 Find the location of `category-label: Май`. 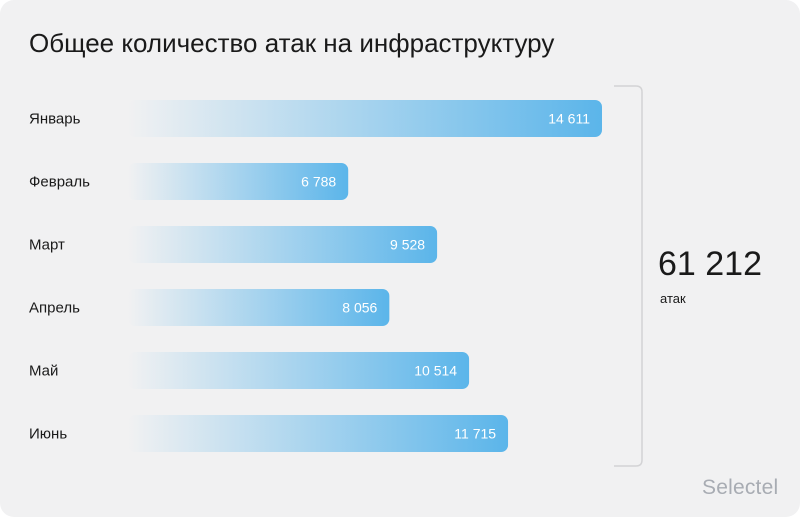

category-label: Май is located at coordinates (43, 371).